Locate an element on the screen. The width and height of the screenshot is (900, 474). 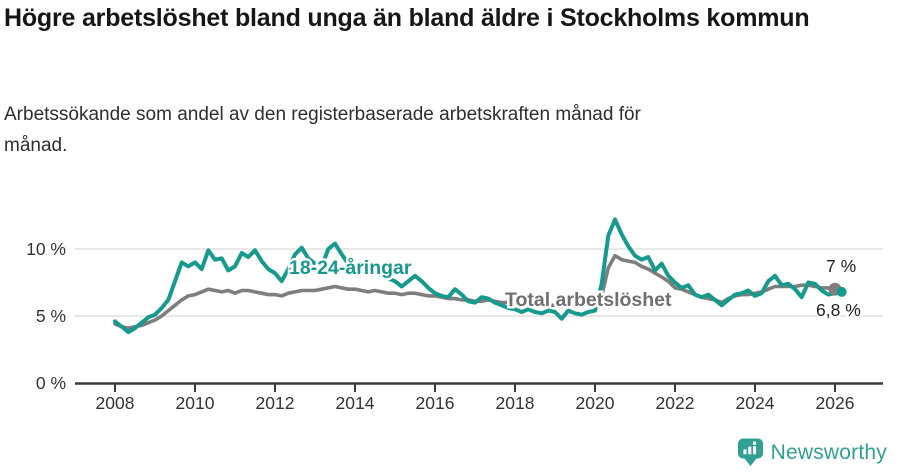
y-axis-label: 10 % is located at coordinates (46, 249).